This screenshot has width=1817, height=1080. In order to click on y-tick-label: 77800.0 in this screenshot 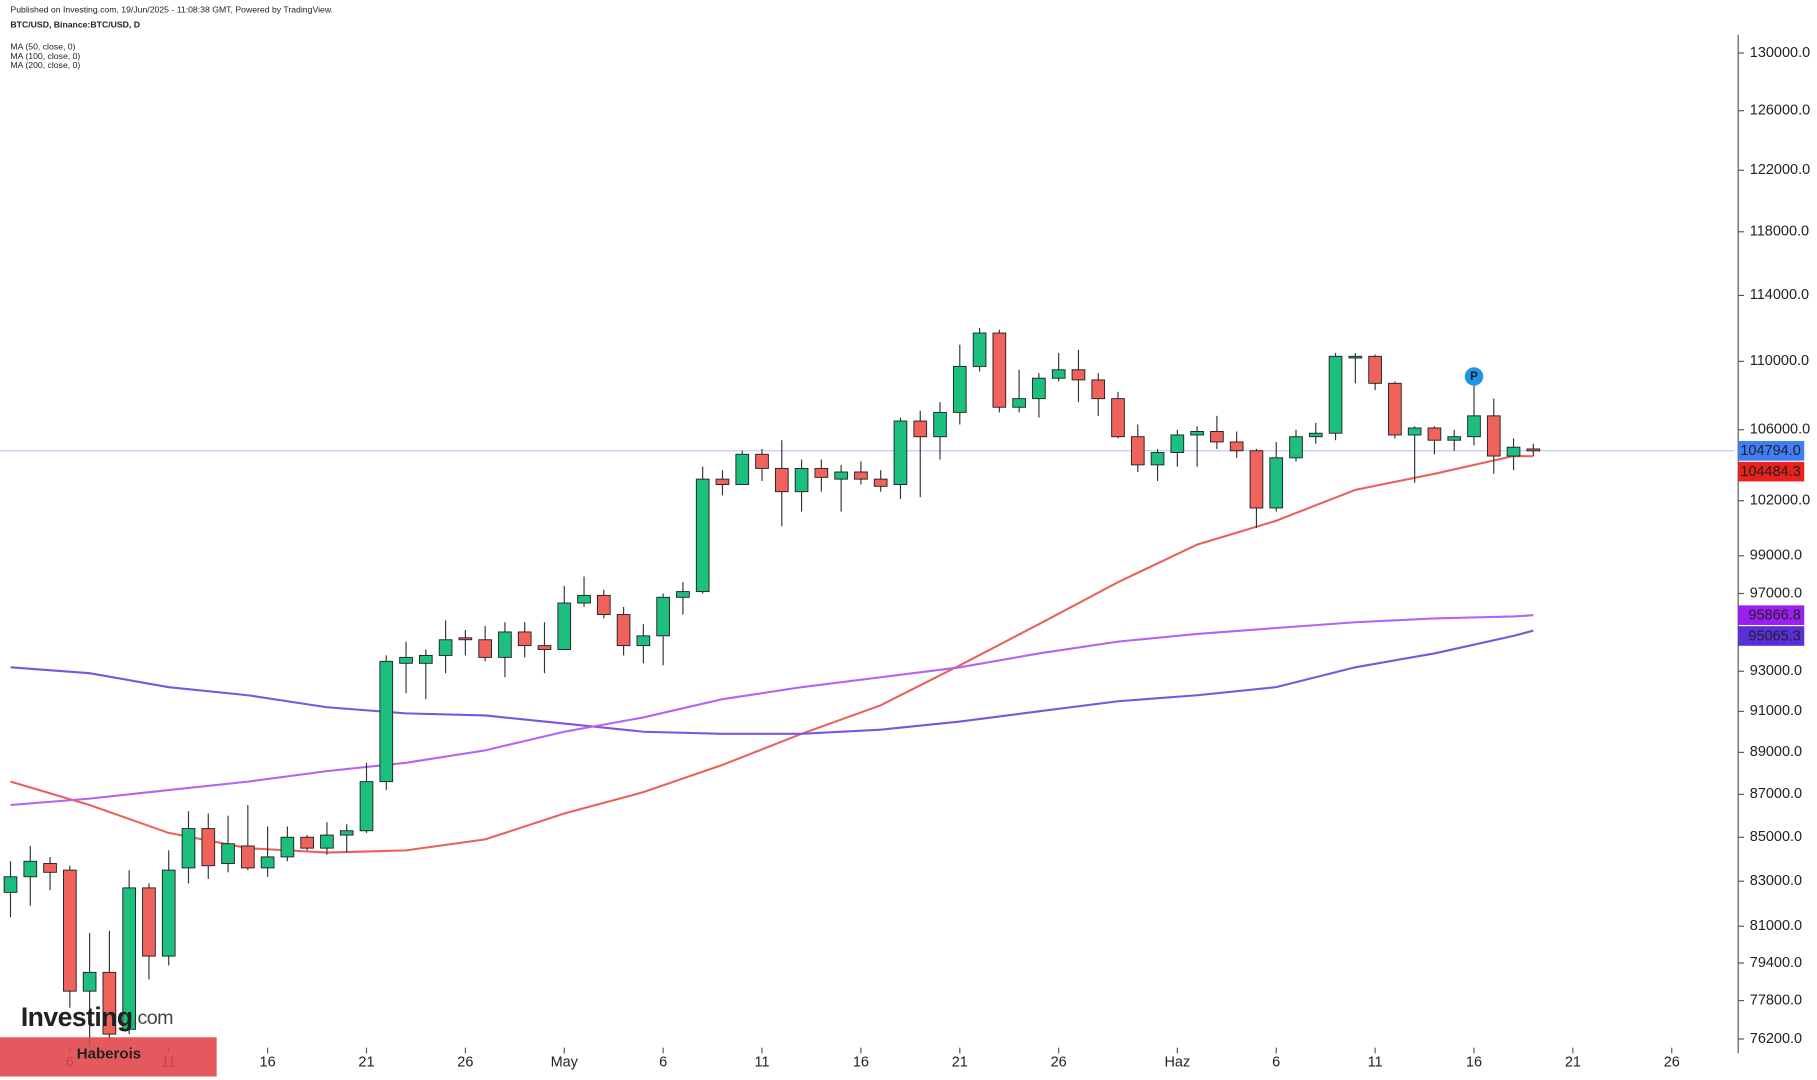, I will do `click(1776, 1000)`.